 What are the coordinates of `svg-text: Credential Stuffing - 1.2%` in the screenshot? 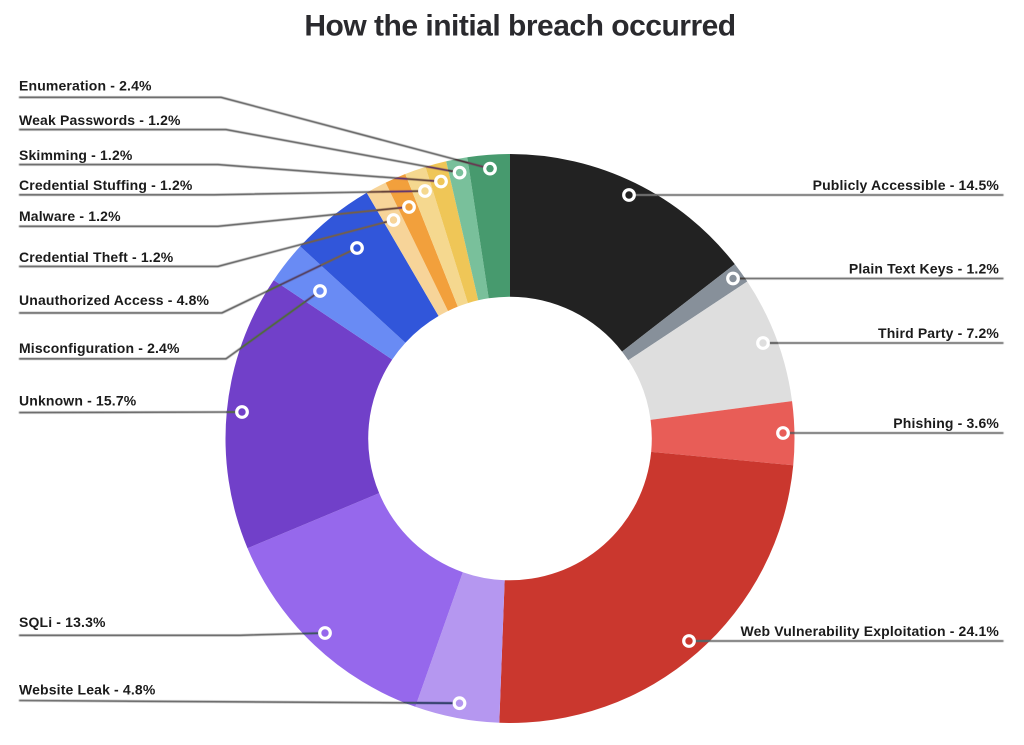 It's located at (106, 185).